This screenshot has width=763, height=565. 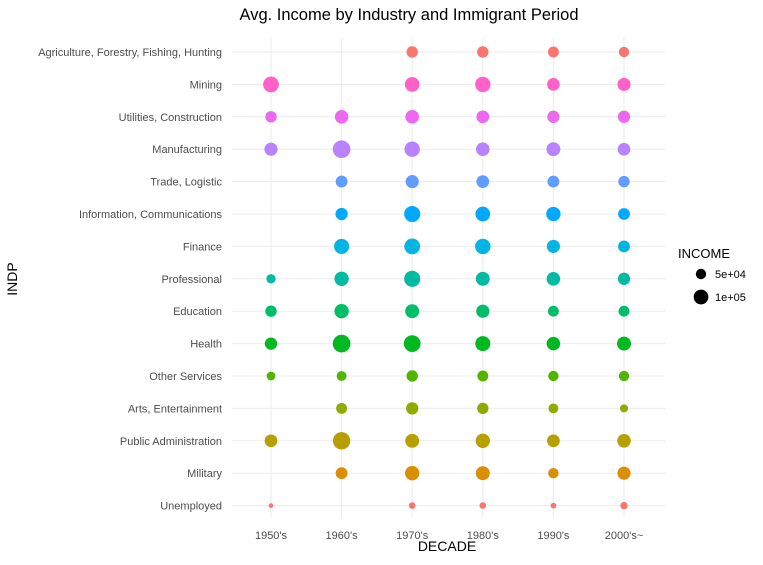 What do you see at coordinates (12, 278) in the screenshot?
I see `y-axis-title: INDP` at bounding box center [12, 278].